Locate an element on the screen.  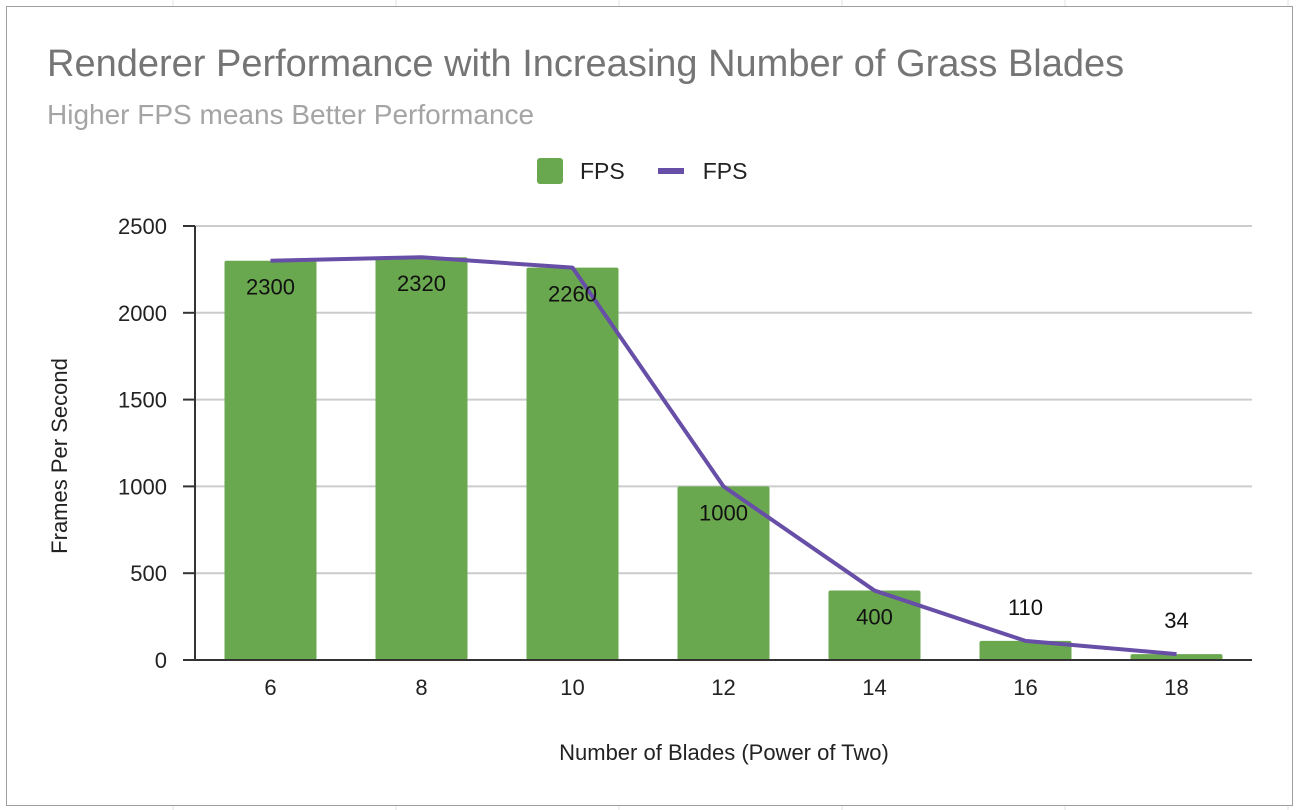
data-label: 2320 is located at coordinates (421, 283).